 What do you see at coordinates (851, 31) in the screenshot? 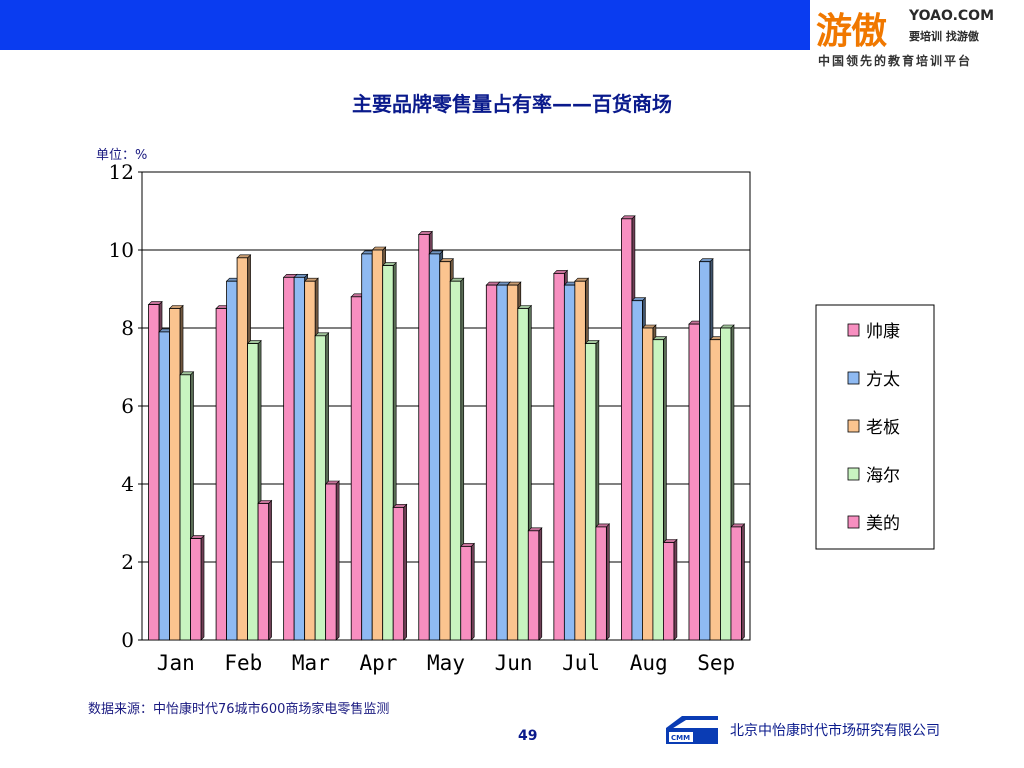
I see `logo-main-text: 游傲` at bounding box center [851, 31].